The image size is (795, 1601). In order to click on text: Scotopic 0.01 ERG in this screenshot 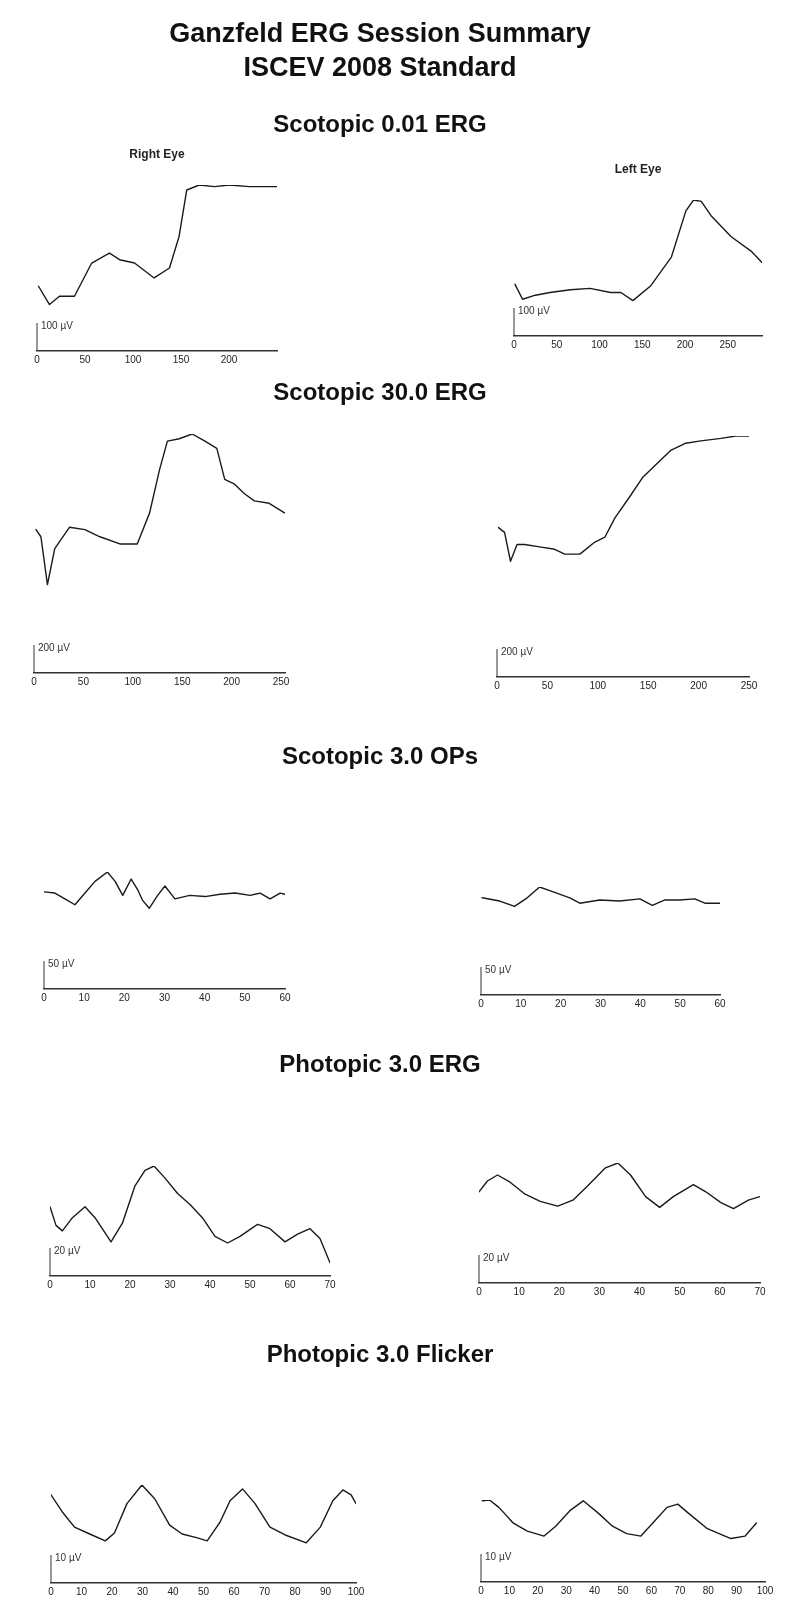, I will do `click(380, 124)`.